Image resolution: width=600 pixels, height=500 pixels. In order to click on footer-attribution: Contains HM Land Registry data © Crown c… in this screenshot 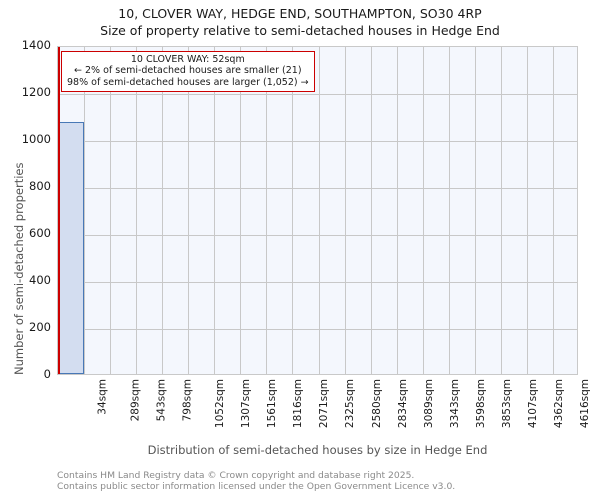, I will do `click(256, 481)`.